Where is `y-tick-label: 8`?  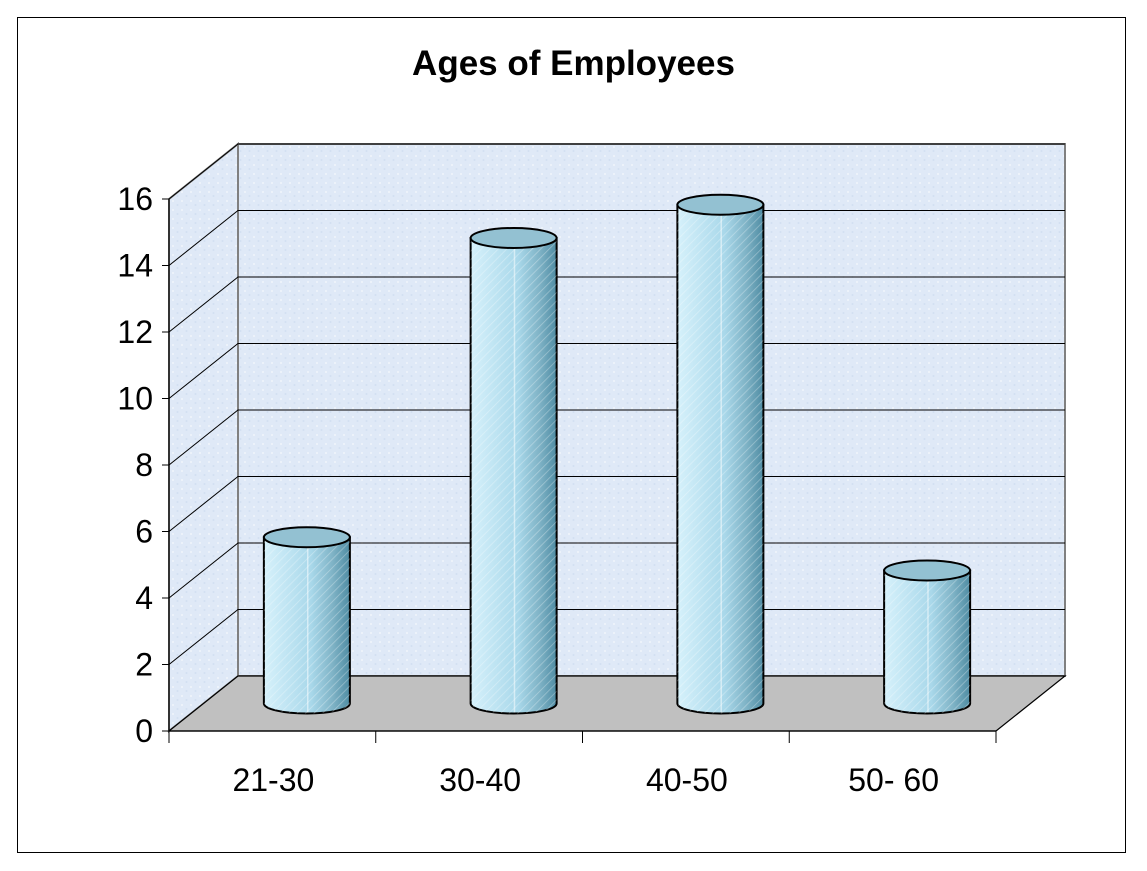 y-tick-label: 8 is located at coordinates (144, 465).